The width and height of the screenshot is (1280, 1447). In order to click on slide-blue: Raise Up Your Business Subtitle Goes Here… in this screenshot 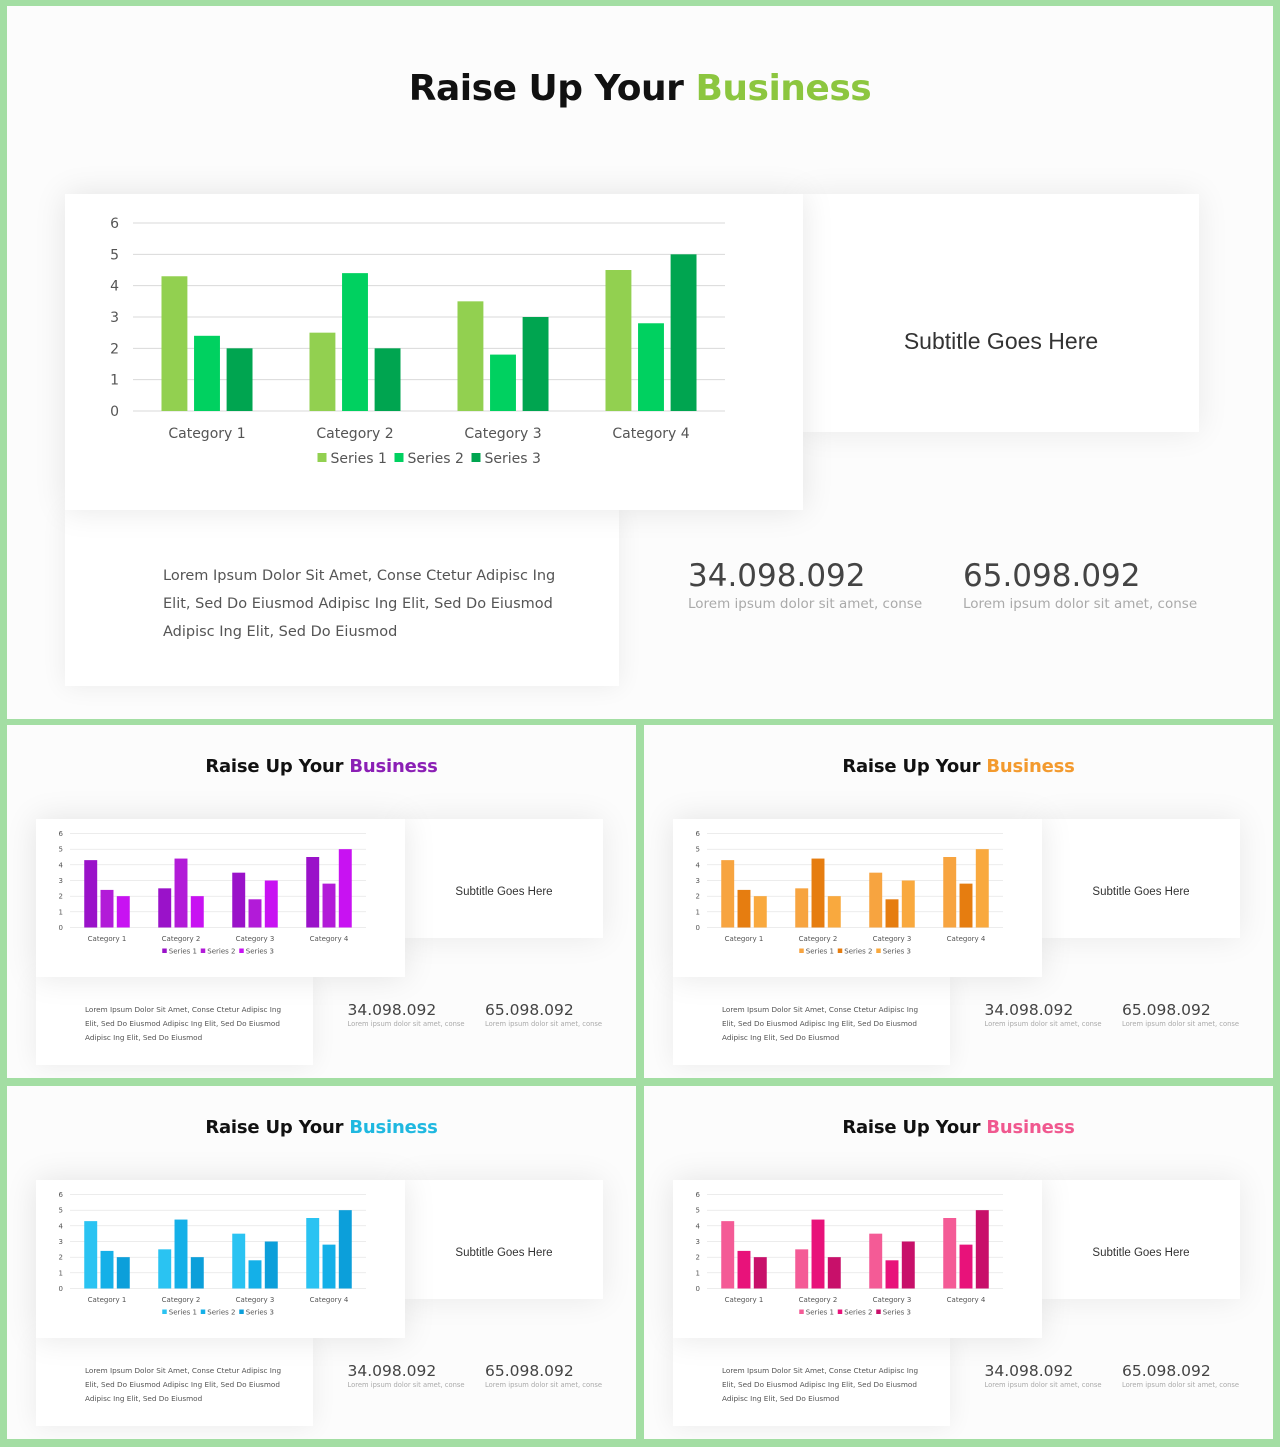, I will do `click(321, 1262)`.